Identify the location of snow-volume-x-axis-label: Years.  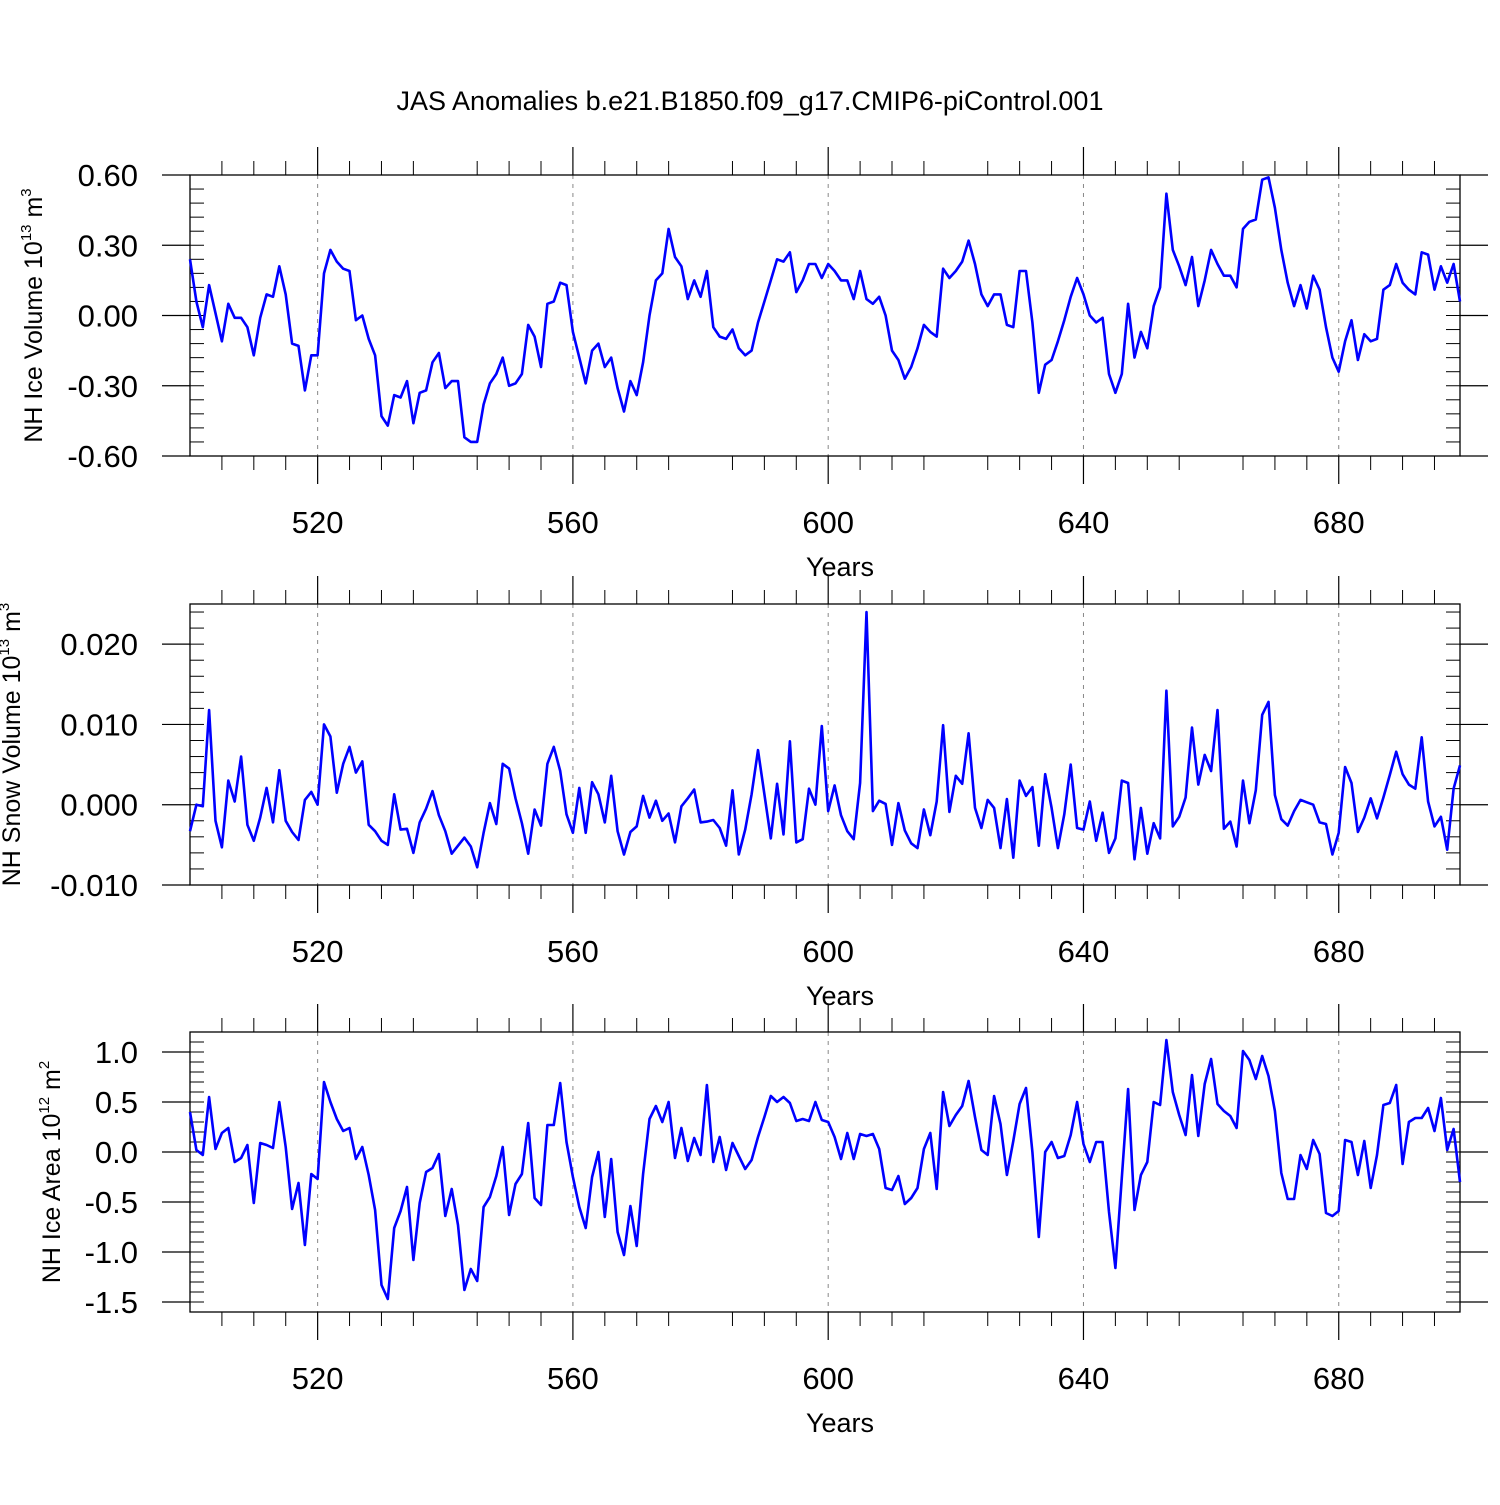
(840, 996).